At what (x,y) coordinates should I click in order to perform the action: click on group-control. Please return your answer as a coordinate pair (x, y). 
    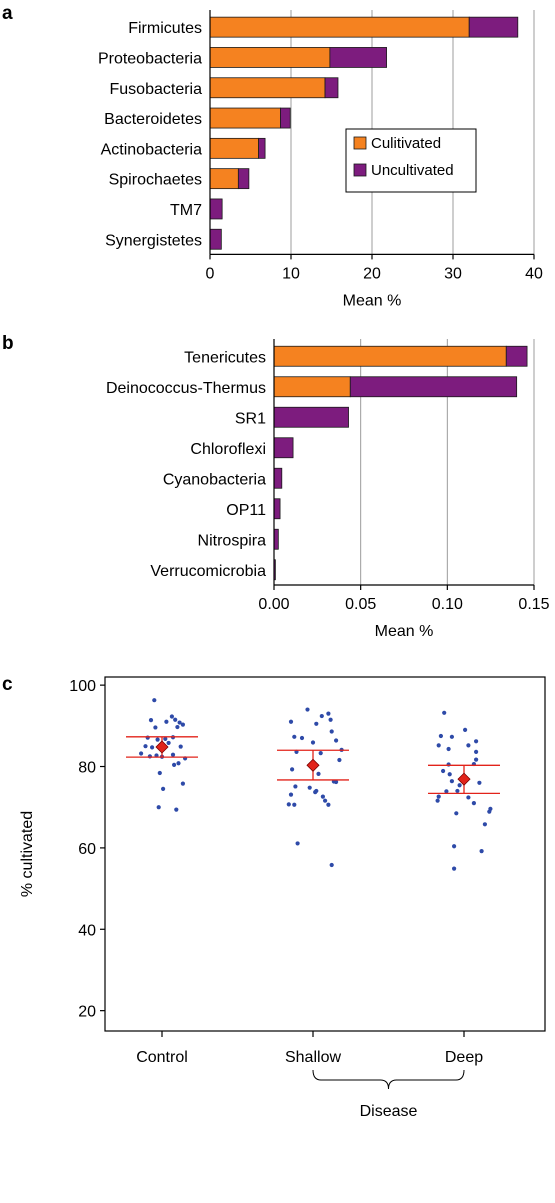
    Looking at the image, I should click on (162, 755).